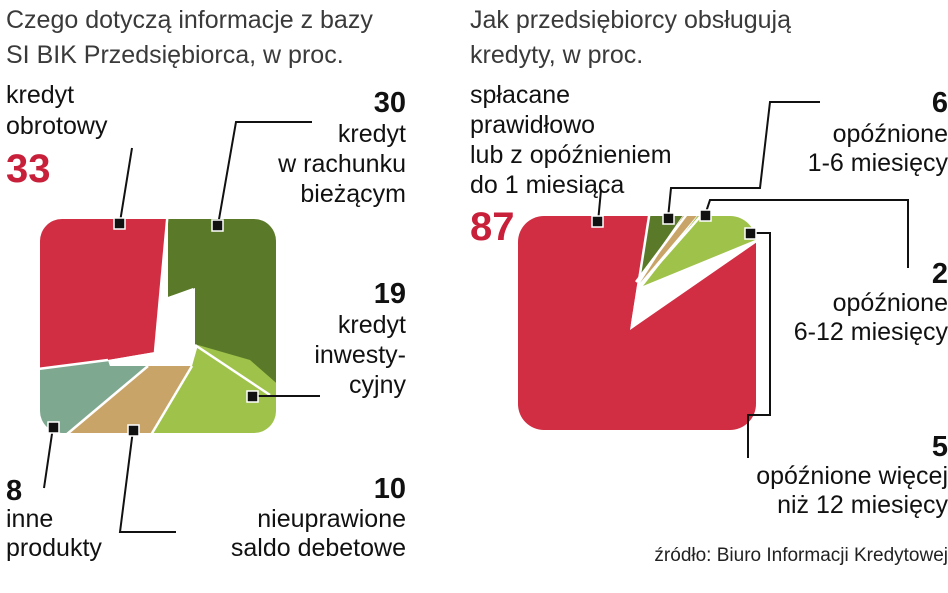 The height and width of the screenshot is (593, 948). Describe the element at coordinates (353, 194) in the screenshot. I see `label-line: bieżącym` at that location.